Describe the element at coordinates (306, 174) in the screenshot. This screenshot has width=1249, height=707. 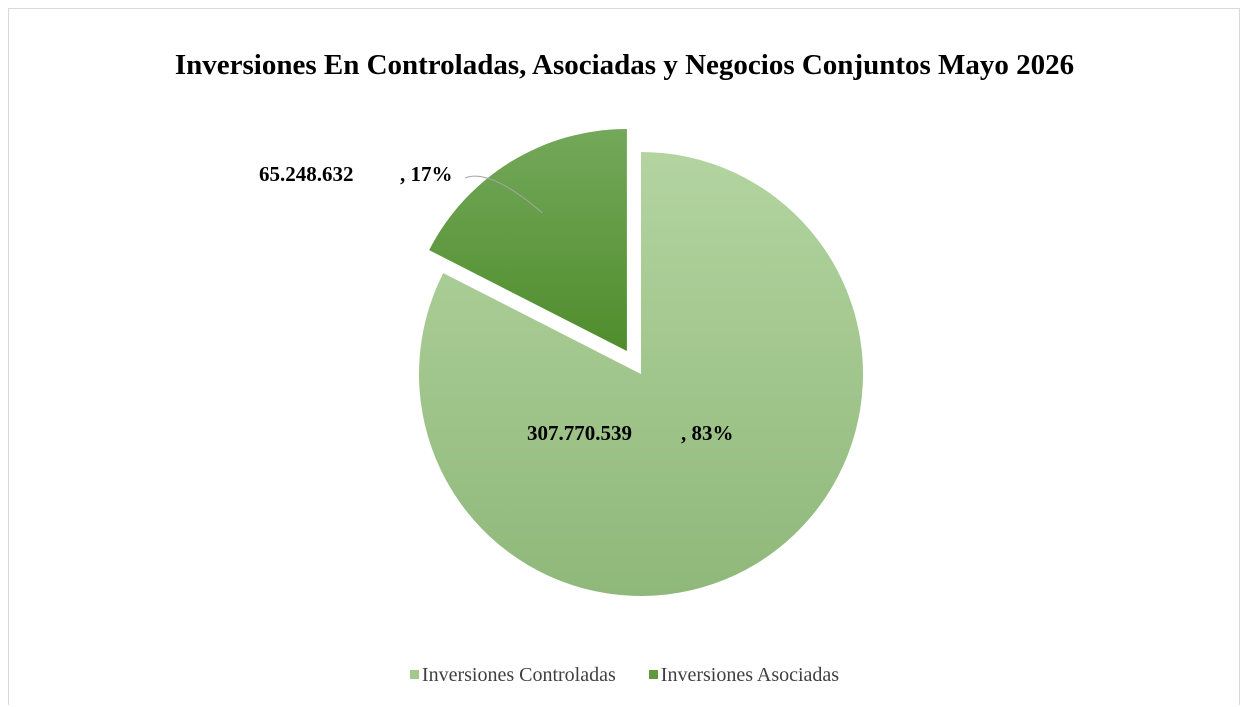
I see `data-label-value-asociadas: 65.248.632` at that location.